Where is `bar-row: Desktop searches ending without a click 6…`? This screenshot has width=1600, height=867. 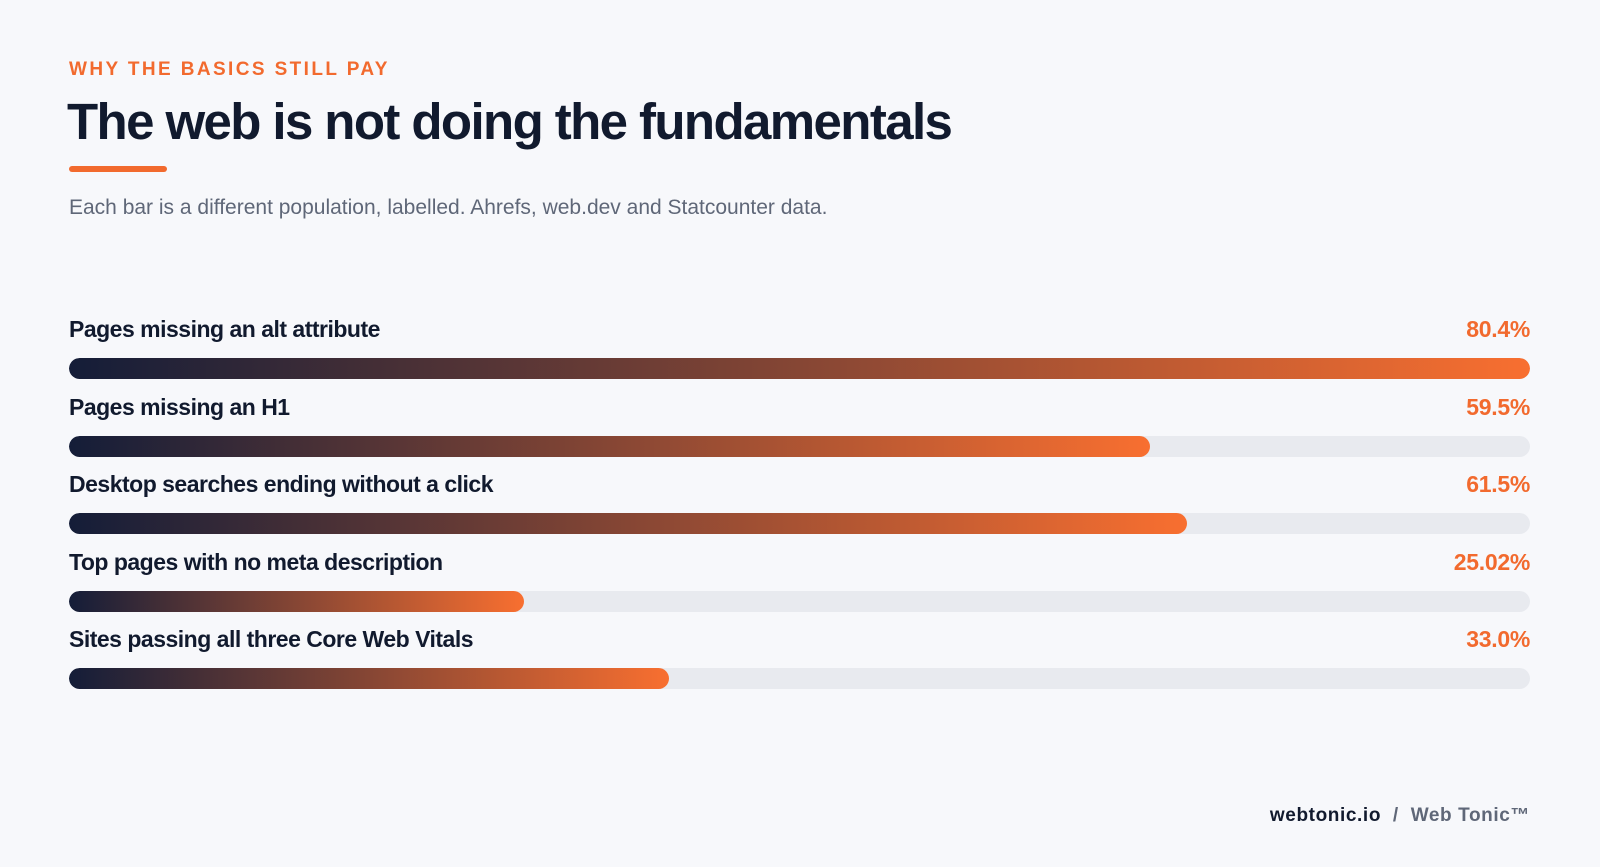
bar-row: Desktop searches ending without a click 6… is located at coordinates (799, 510).